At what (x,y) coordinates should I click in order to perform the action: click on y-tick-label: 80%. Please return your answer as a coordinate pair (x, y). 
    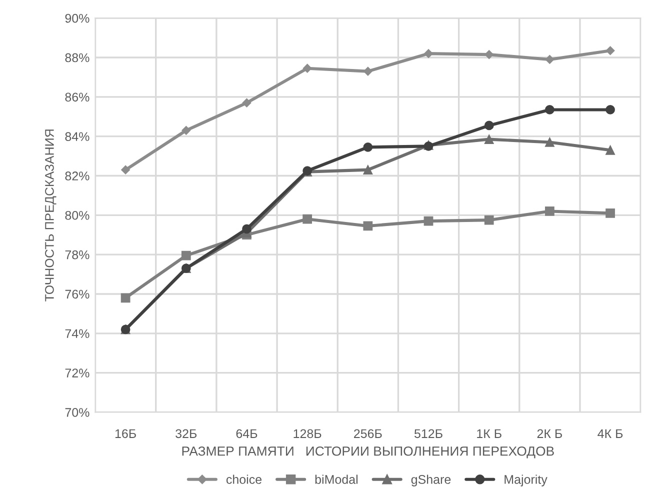
    Looking at the image, I should click on (77, 215).